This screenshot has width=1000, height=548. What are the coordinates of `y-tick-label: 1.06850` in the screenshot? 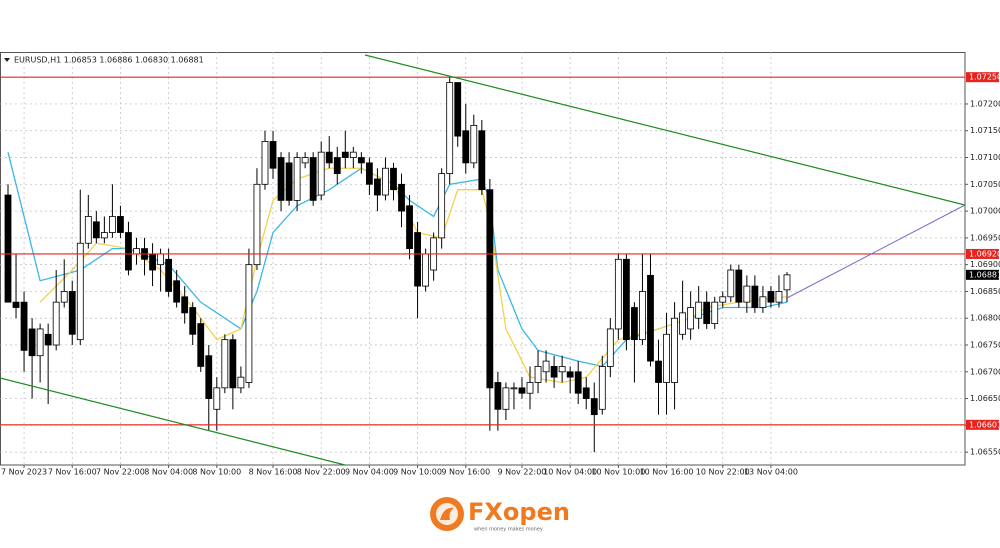 It's located at (985, 291).